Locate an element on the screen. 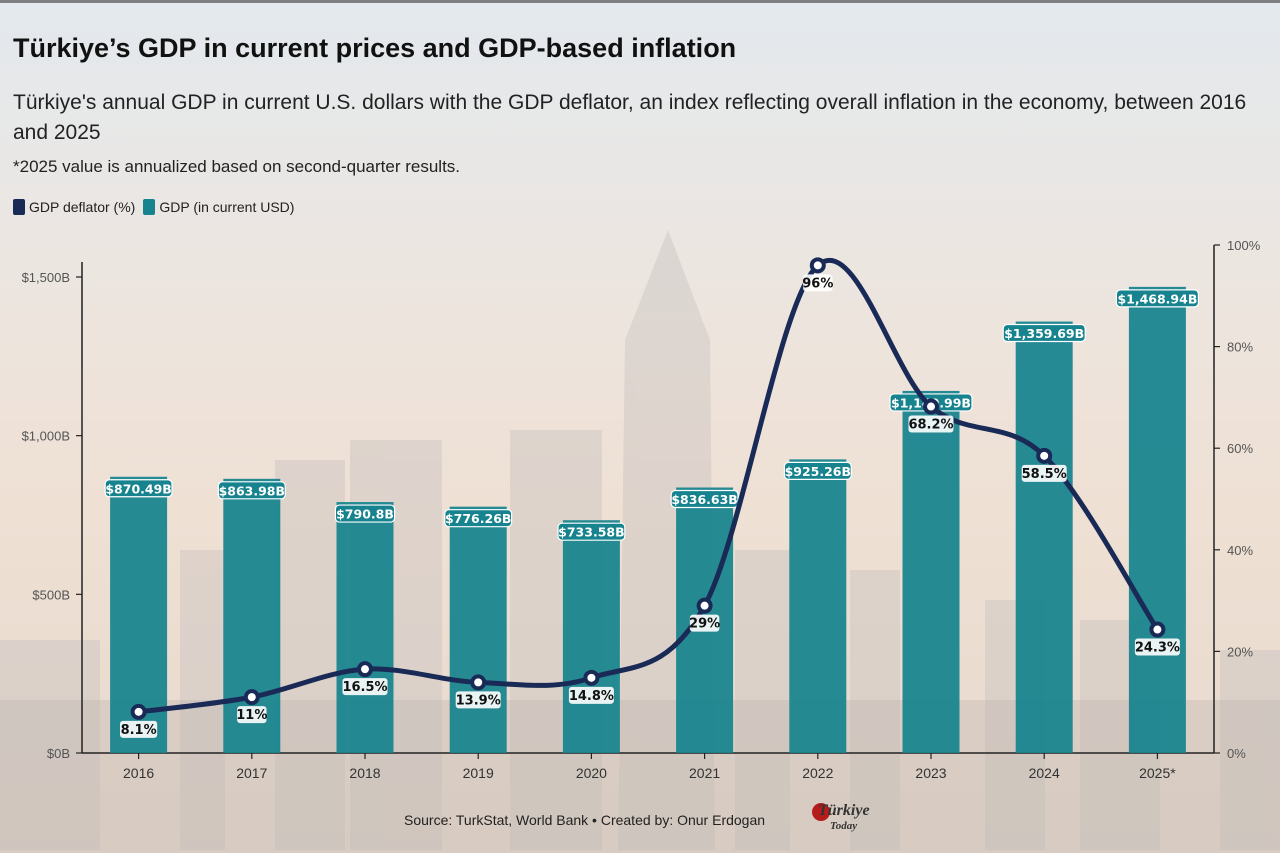  deflator-data-label: 29% is located at coordinates (704, 624).